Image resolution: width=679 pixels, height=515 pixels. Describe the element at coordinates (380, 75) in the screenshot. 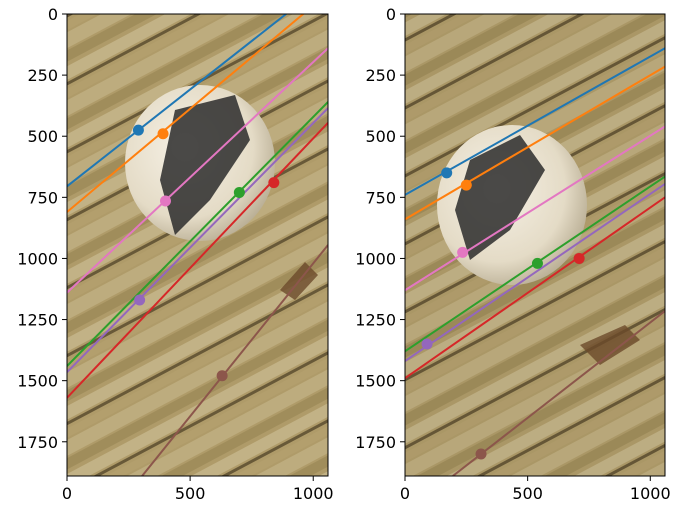

I see `right-y-tick-label: 250` at that location.